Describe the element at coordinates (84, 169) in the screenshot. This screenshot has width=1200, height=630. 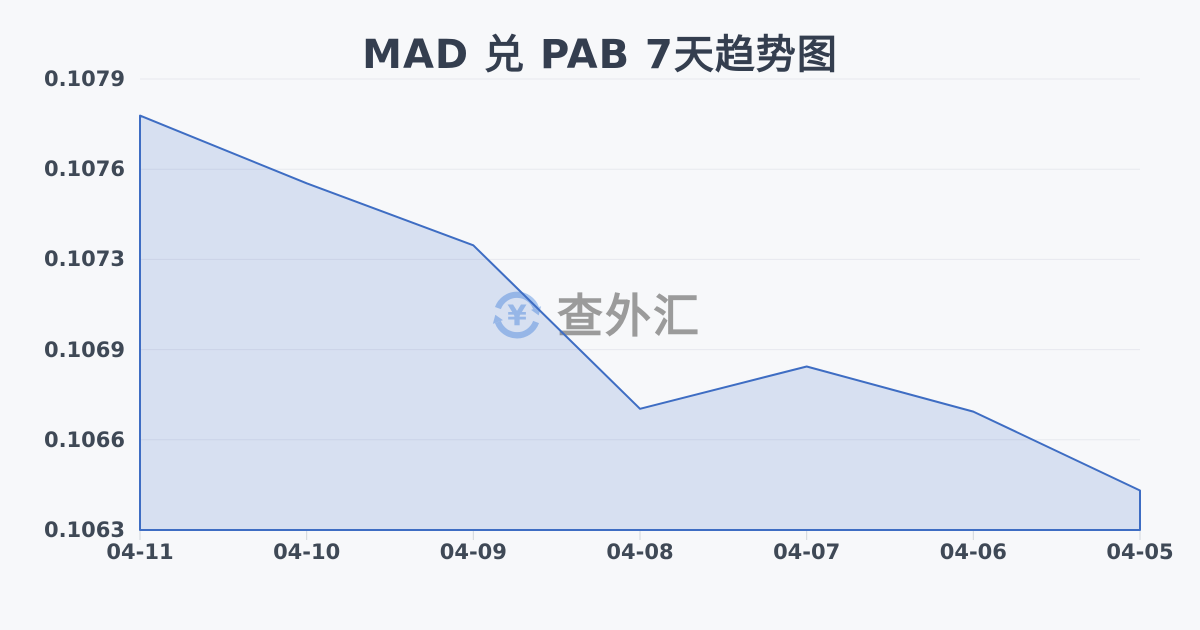
I see `y-axis-tick-label: 0.1076` at that location.